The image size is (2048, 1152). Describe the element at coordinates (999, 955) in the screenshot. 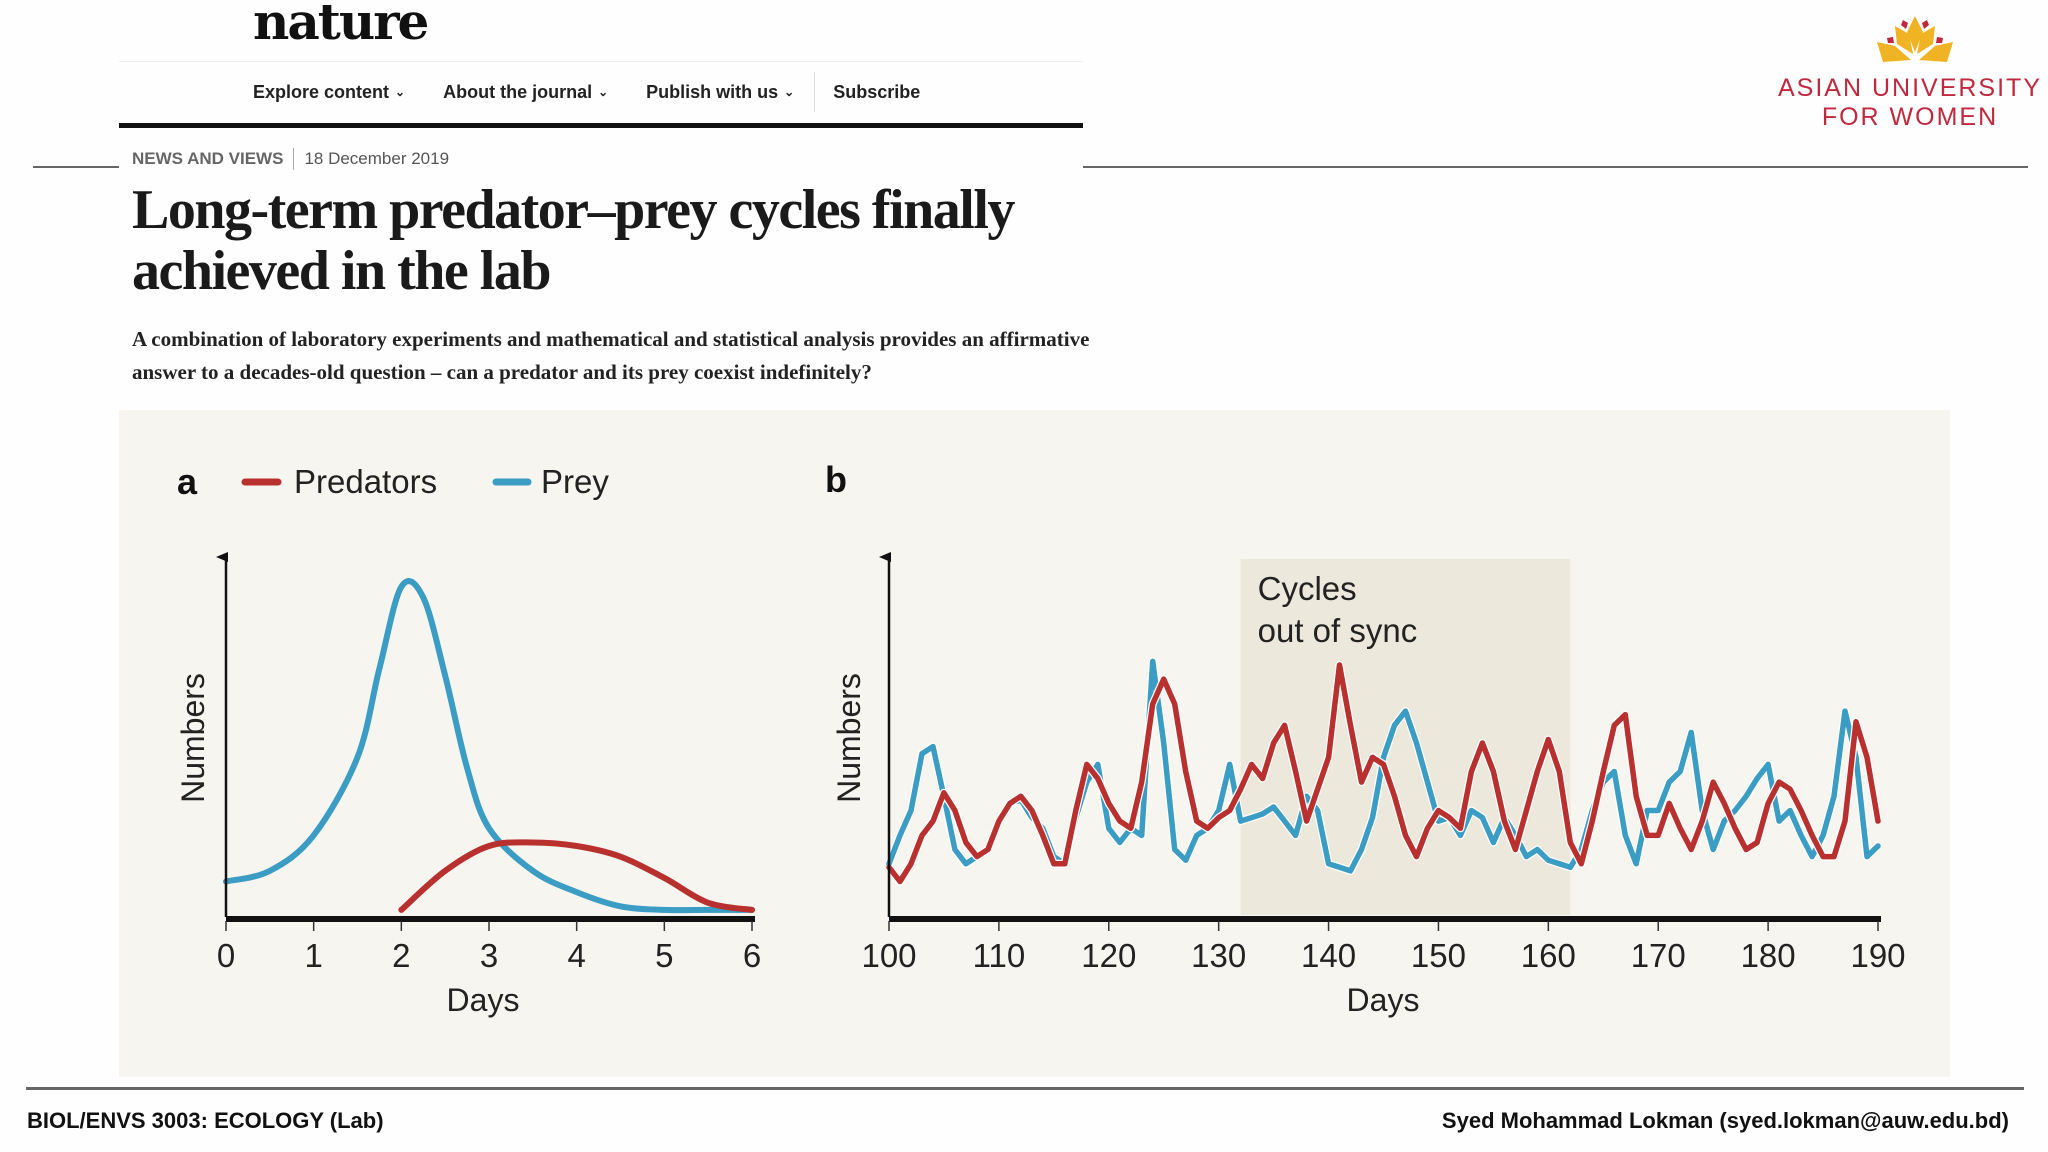

I see `x-tick-label: 110` at that location.